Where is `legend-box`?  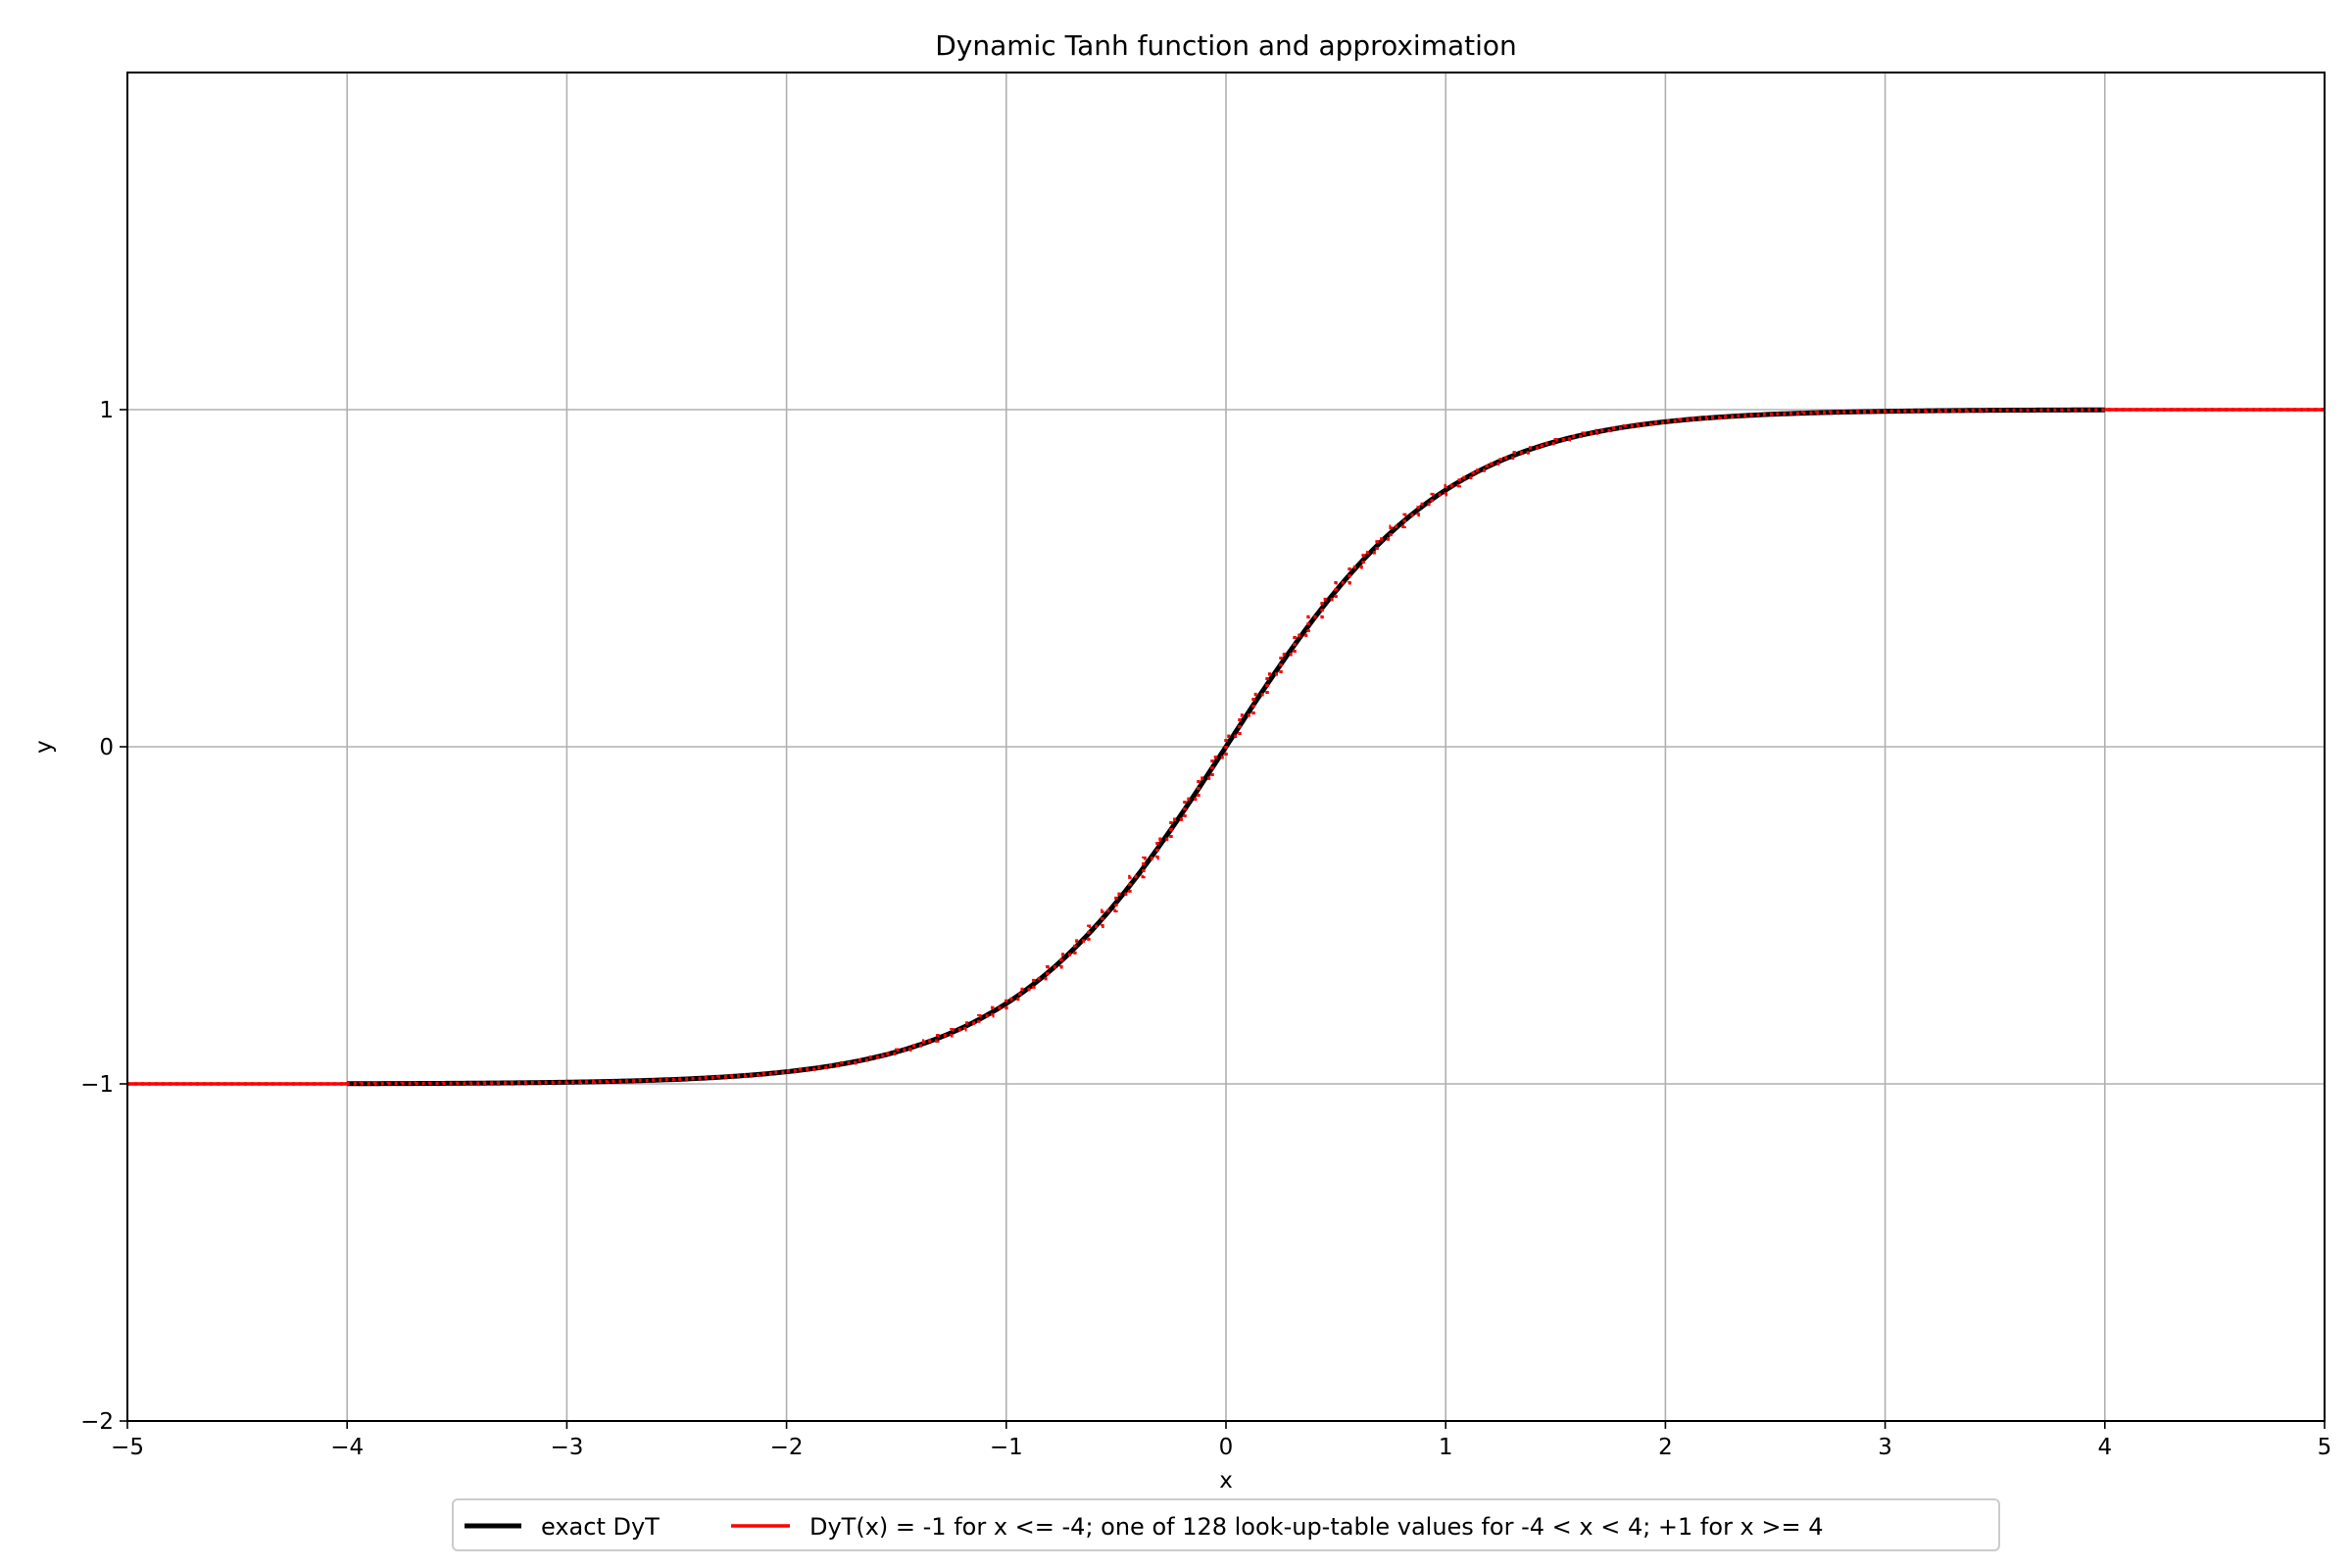
legend-box is located at coordinates (1226, 1524).